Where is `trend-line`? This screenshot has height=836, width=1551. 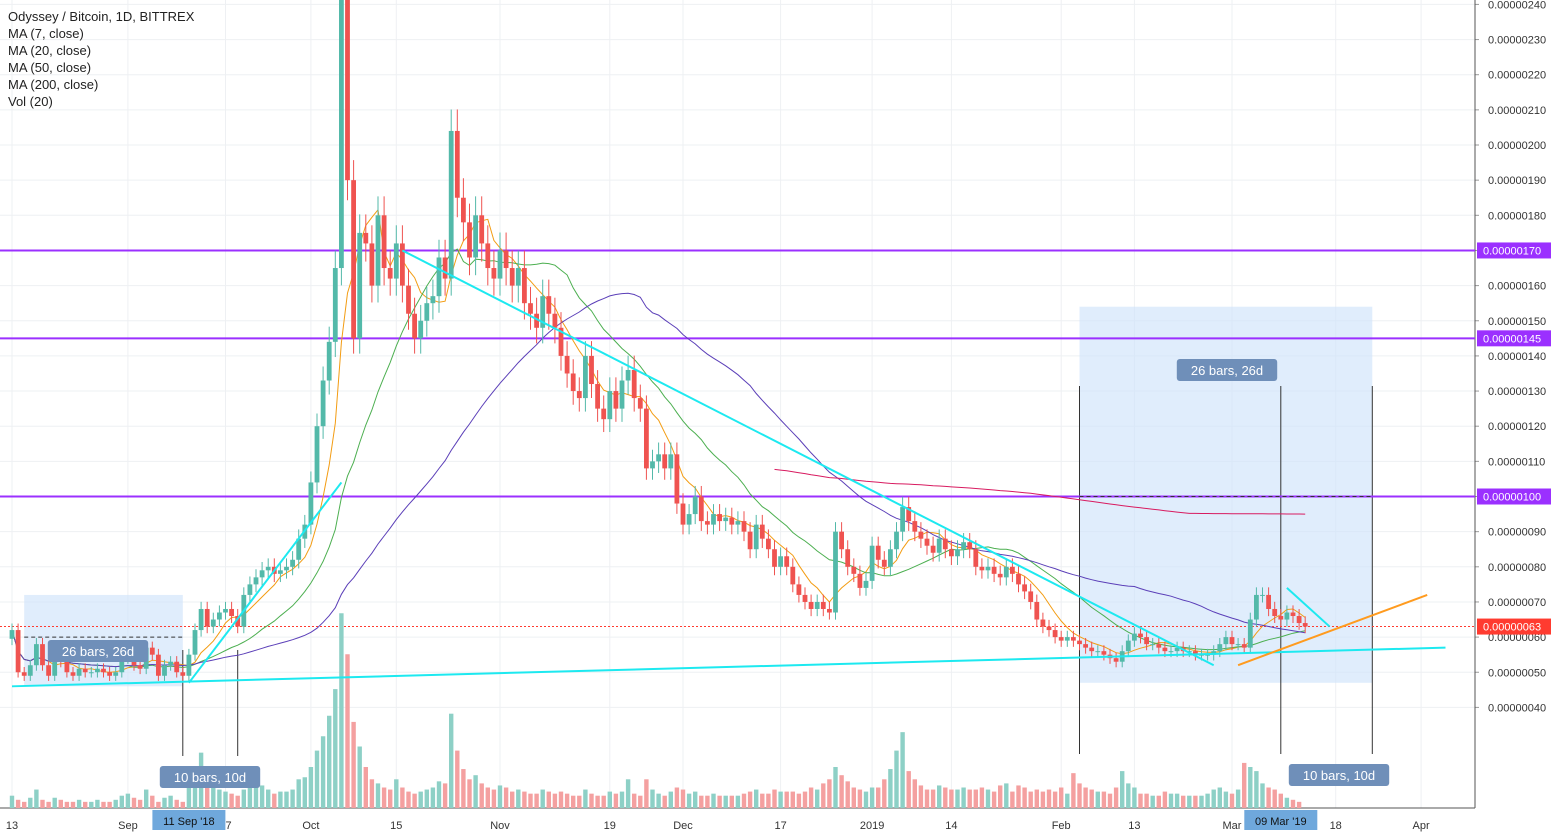
trend-line is located at coordinates (728, 667).